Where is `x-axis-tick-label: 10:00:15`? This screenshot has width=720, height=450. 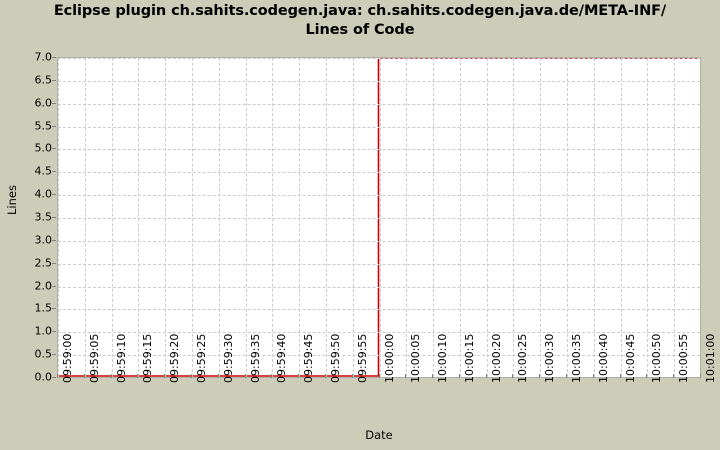 x-axis-tick-label: 10:00:15 is located at coordinates (469, 358).